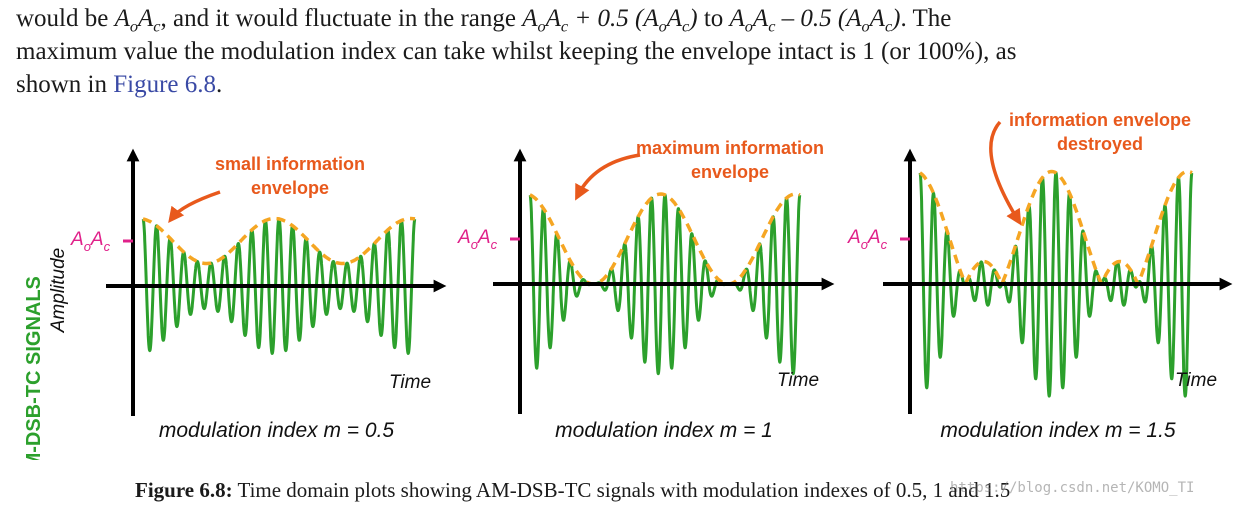 This screenshot has height=512, width=1247. Describe the element at coordinates (277, 430) in the screenshot. I see `modulation-label-1: modulation index m = 0.5` at that location.